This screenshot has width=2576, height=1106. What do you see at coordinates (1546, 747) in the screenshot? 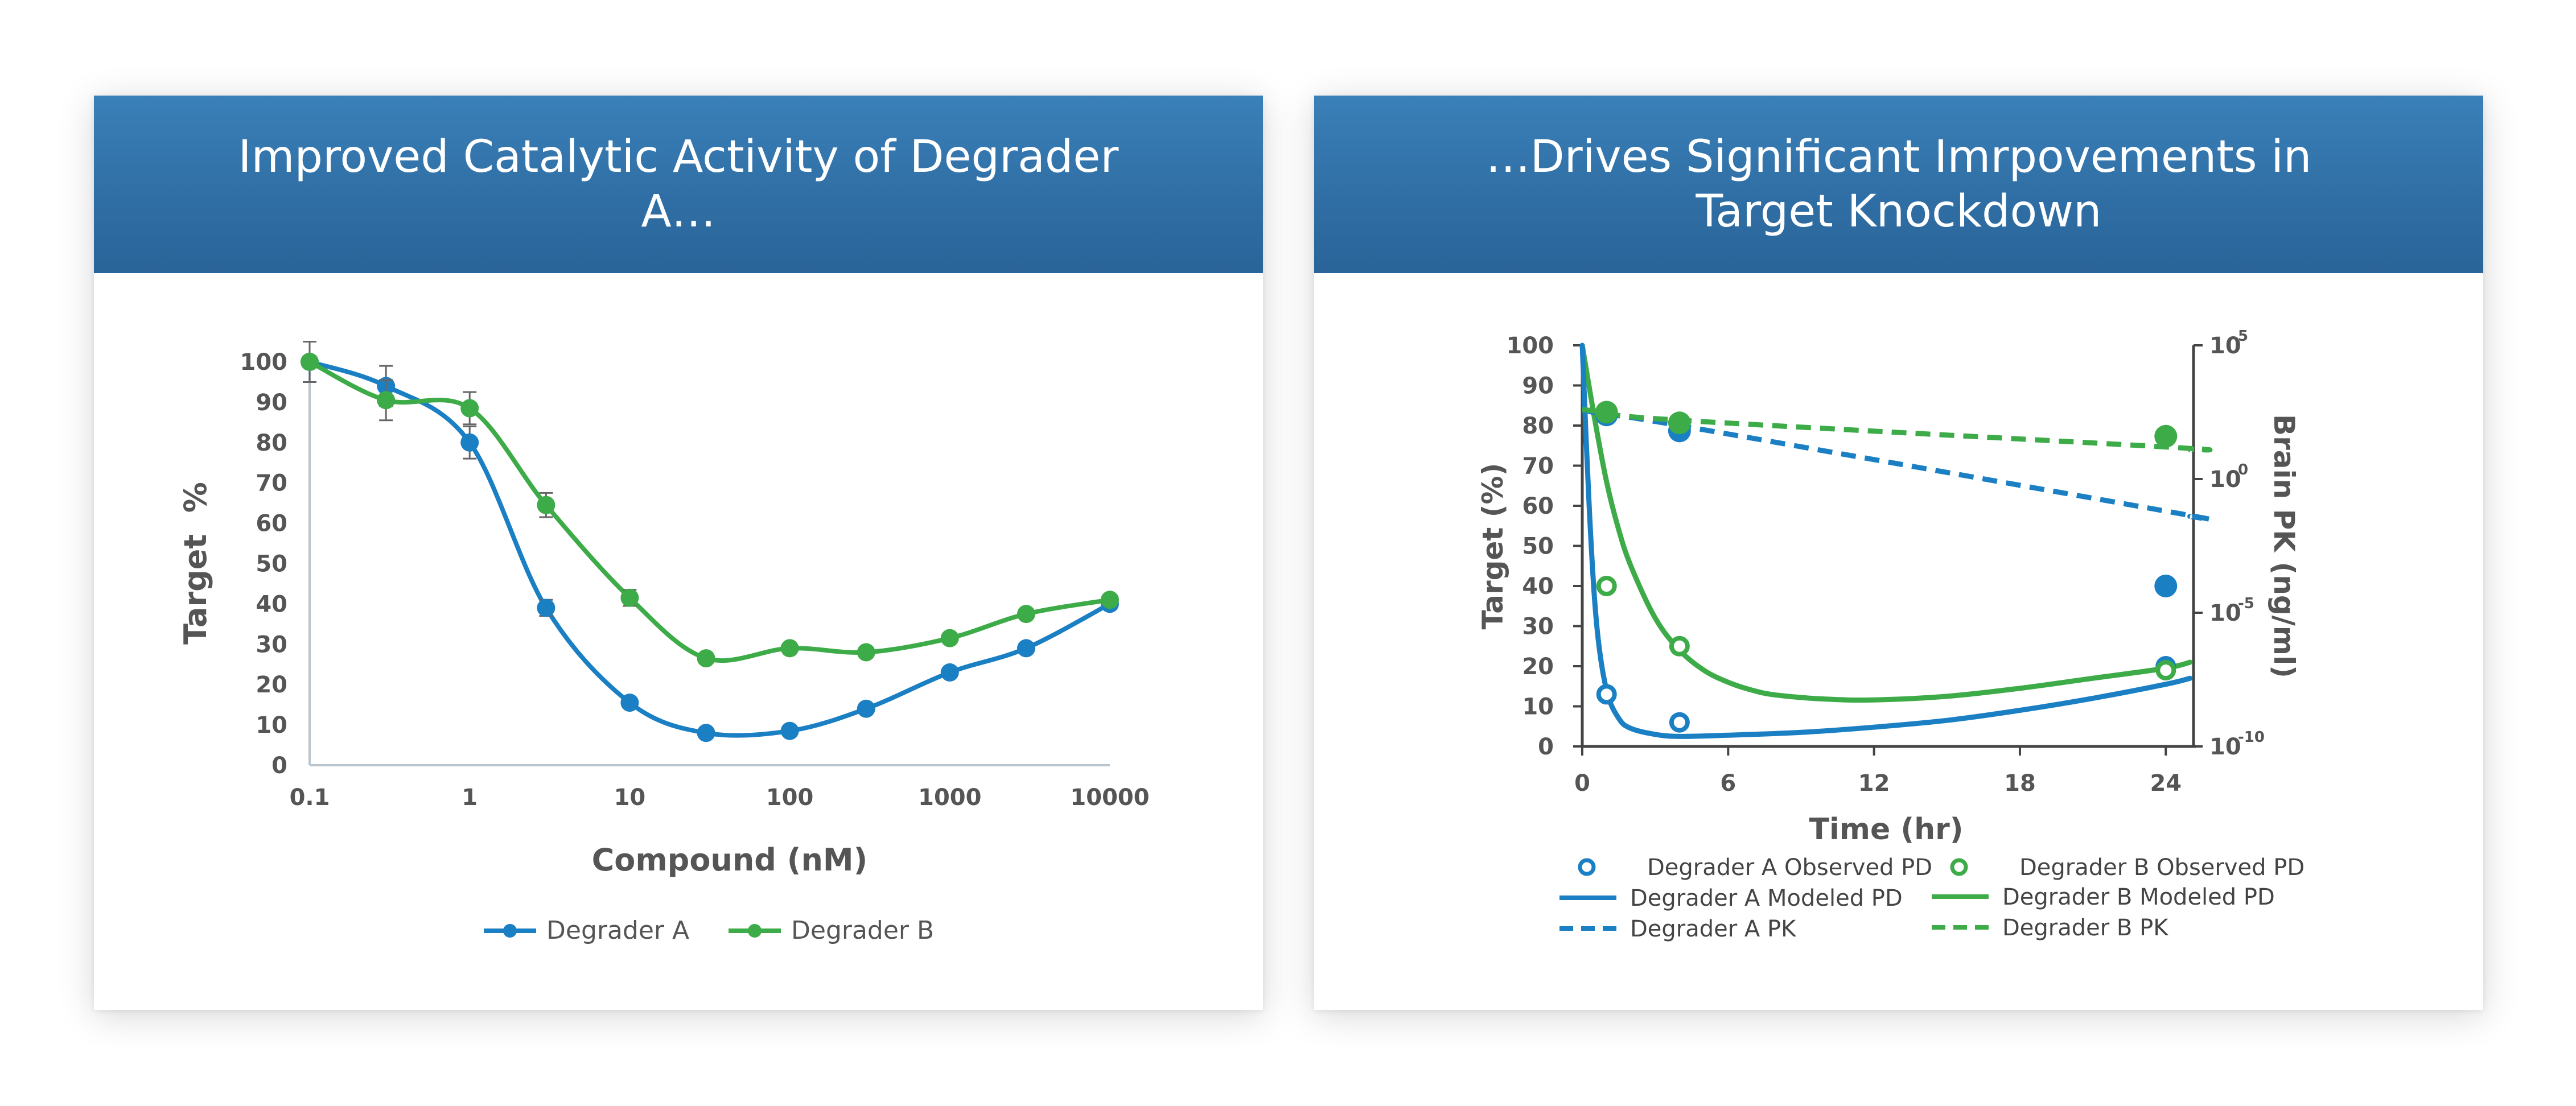
I see `right-y-tick-label: 0` at bounding box center [1546, 747].